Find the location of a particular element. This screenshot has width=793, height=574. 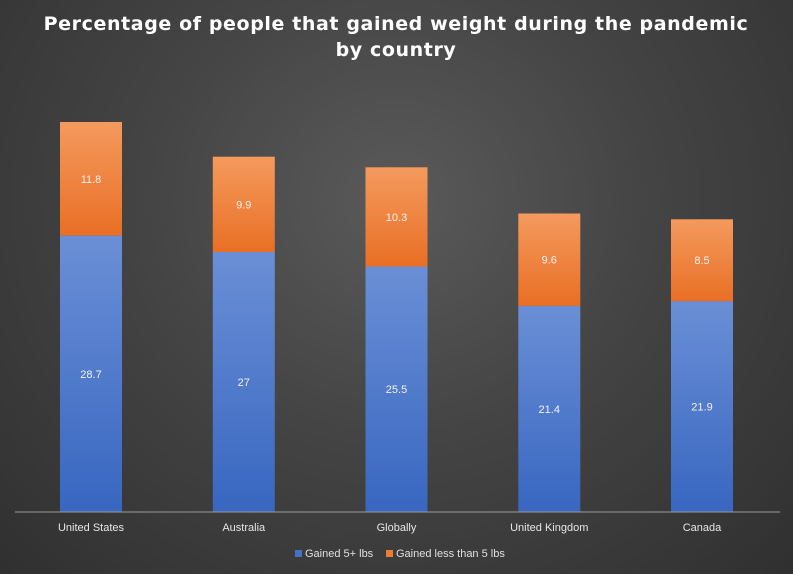

data-label-0-1: 27 is located at coordinates (244, 383).